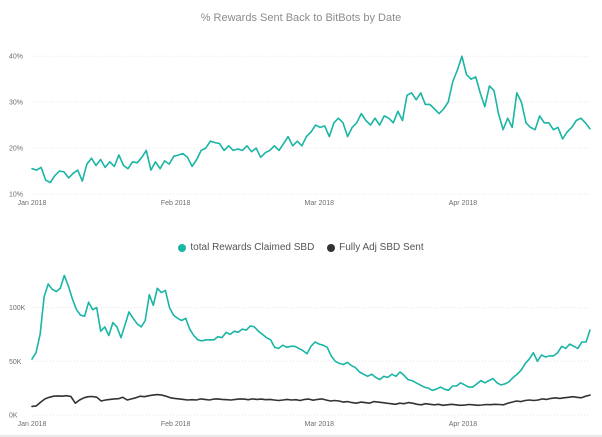 The width and height of the screenshot is (602, 437). Describe the element at coordinates (16, 149) in the screenshot. I see `chart-1-y-tick-label: 20%` at that location.